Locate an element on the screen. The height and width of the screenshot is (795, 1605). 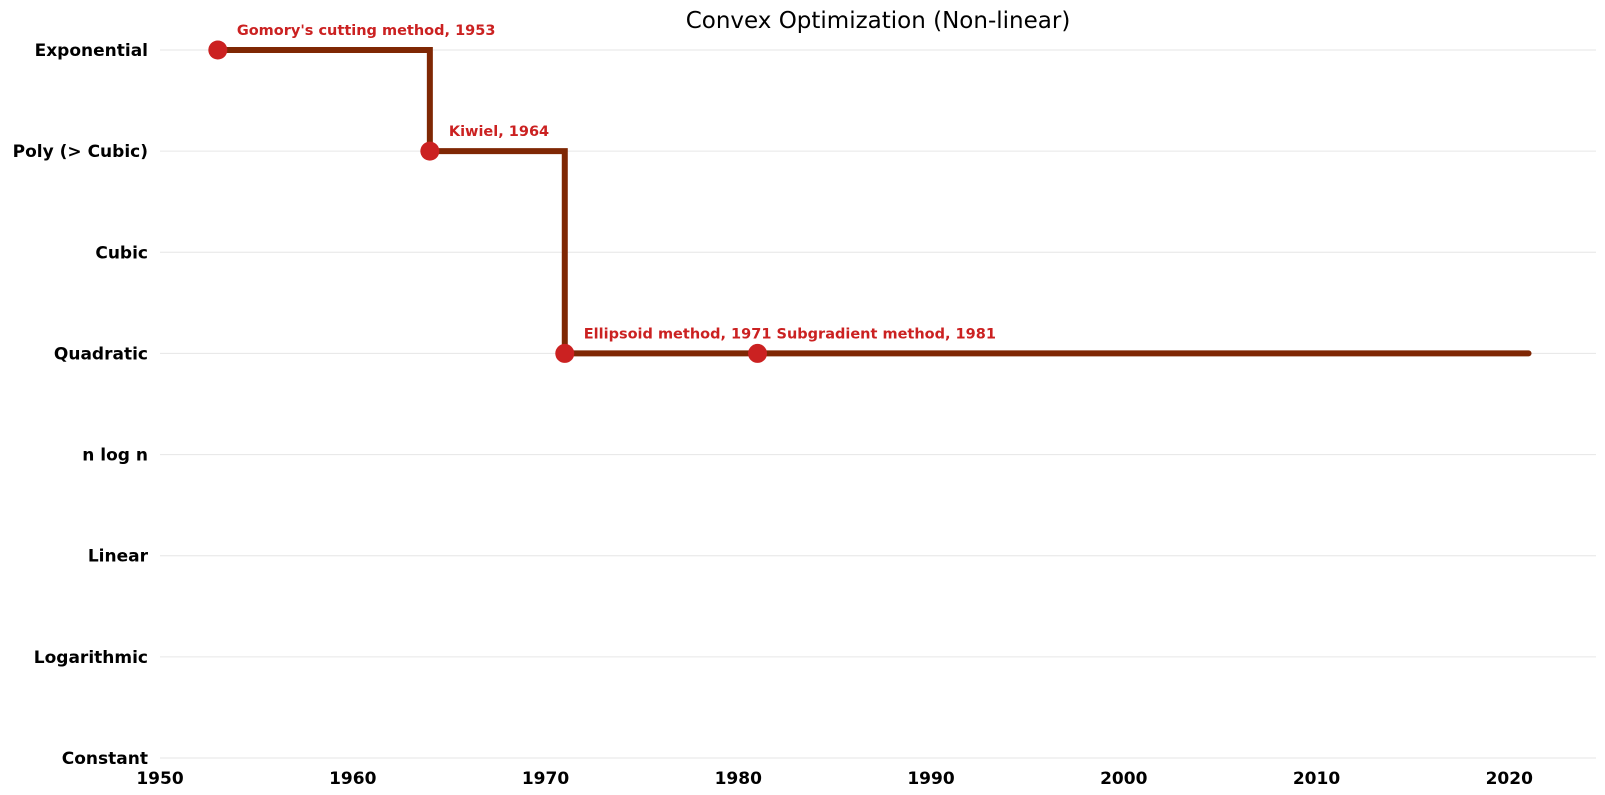
x-tick-label-1970: 1970 is located at coordinates (545, 779).